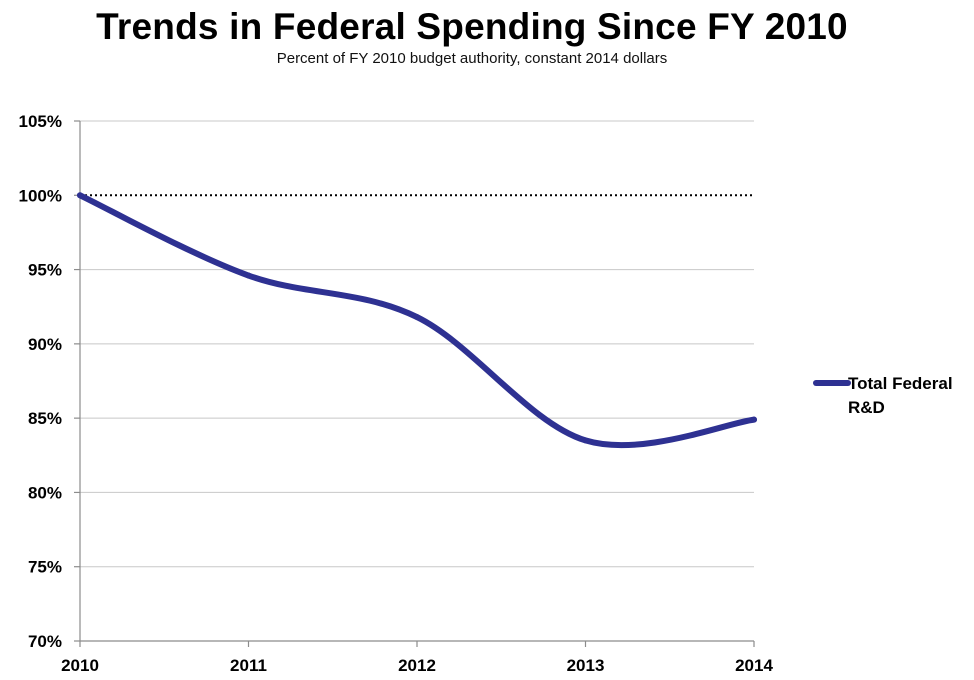  I want to click on y-tick-label-85: 85%, so click(45, 418).